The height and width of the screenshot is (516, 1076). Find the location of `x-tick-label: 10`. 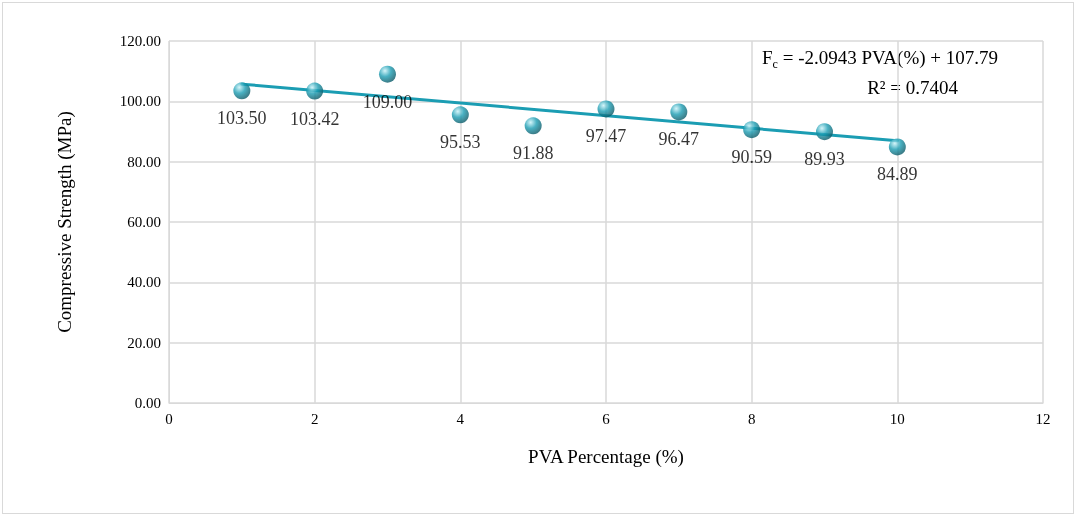

x-tick-label: 10 is located at coordinates (897, 418).